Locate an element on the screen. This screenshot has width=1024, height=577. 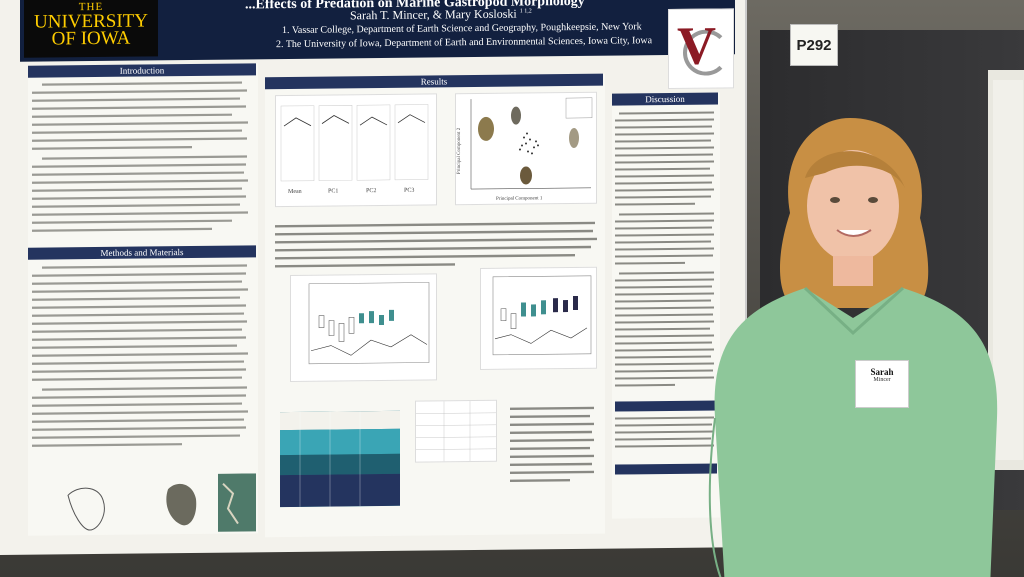
label-mean: Mean is located at coordinates (295, 192).